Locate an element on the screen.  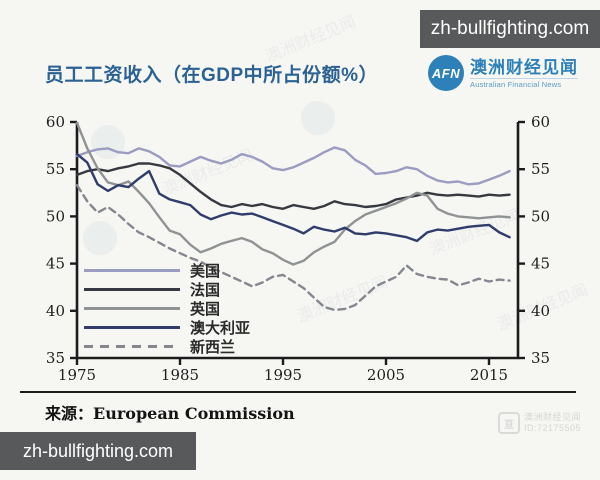
y-axis-tick-label-right: 45 is located at coordinates (540, 264).